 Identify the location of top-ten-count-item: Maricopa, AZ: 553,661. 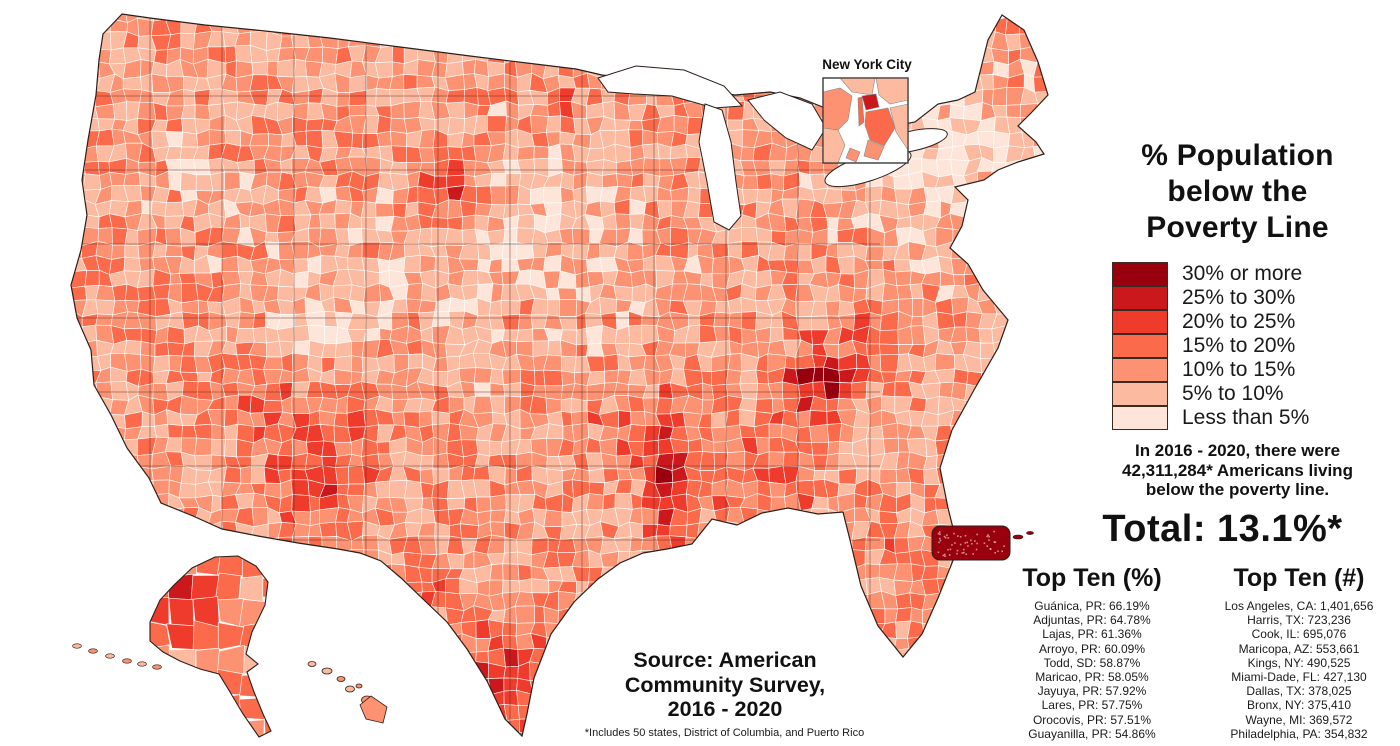
(1299, 648).